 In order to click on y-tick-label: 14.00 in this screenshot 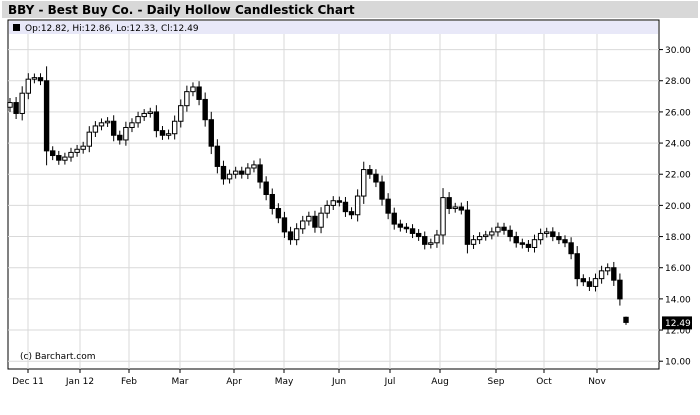, I will do `click(678, 300)`.